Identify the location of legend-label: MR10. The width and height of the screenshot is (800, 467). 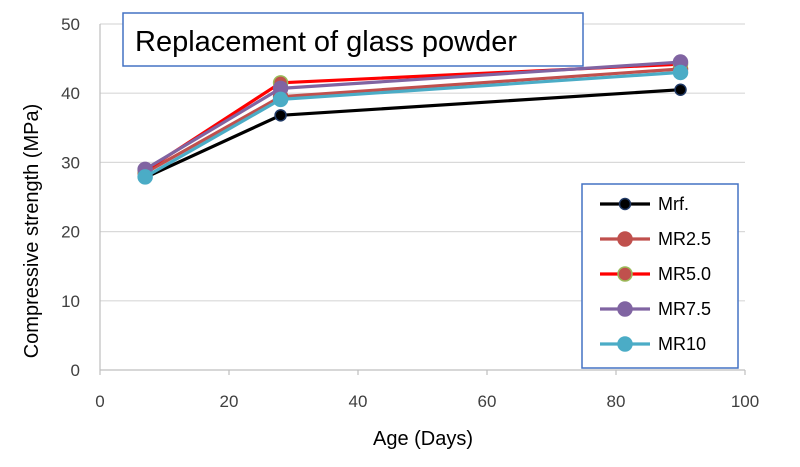
(682, 344).